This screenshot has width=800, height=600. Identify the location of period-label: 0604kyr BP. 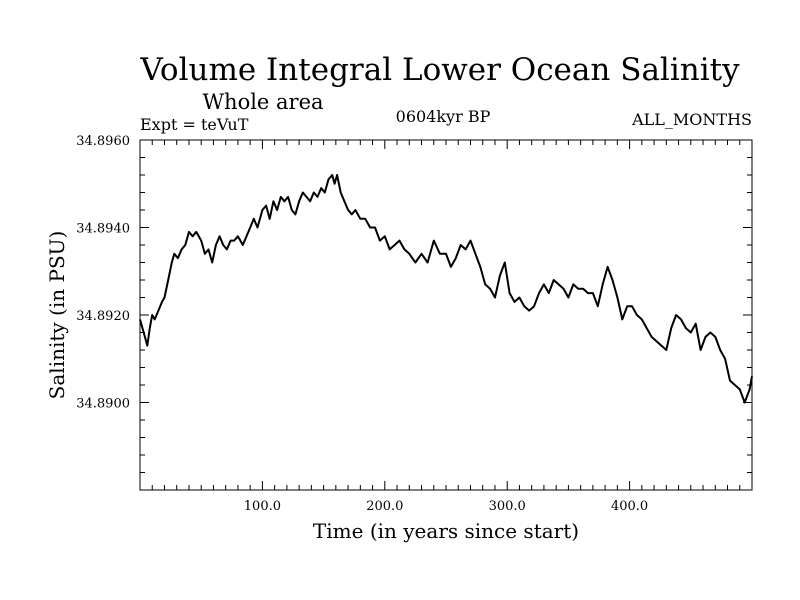
(443, 116).